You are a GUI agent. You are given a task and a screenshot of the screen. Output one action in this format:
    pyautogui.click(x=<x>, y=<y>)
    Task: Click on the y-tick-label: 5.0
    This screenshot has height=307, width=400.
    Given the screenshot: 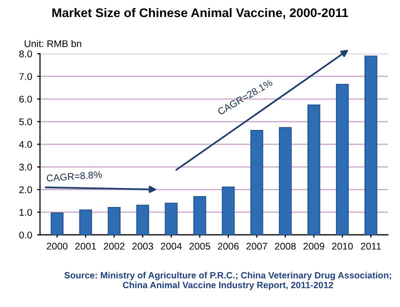 What is the action you would take?
    pyautogui.click(x=25, y=122)
    